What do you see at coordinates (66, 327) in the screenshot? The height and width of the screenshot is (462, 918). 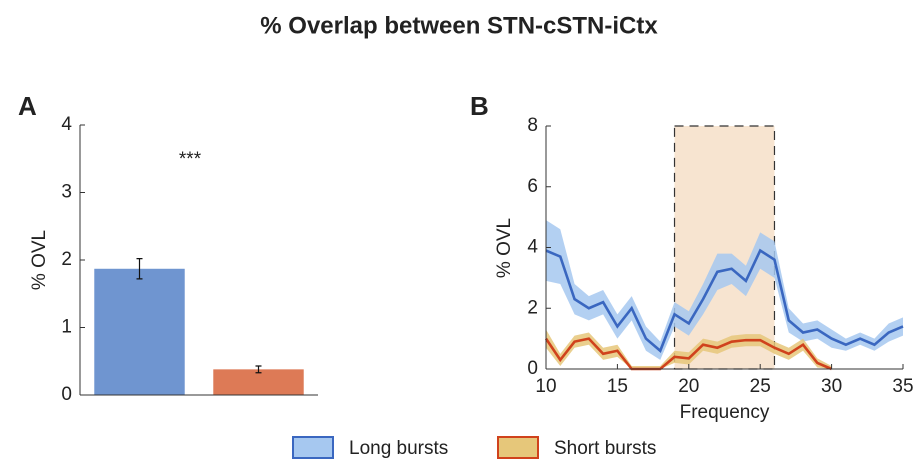 I see `y-tick-label: 1` at bounding box center [66, 327].